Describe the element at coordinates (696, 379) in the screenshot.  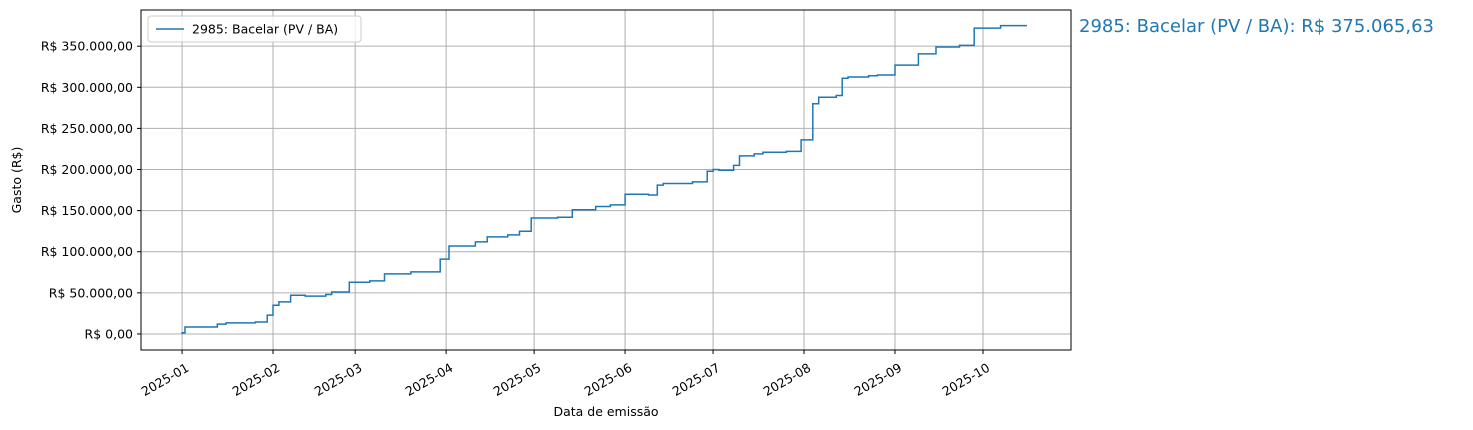
I see `x-tick-label: 2025-07` at that location.